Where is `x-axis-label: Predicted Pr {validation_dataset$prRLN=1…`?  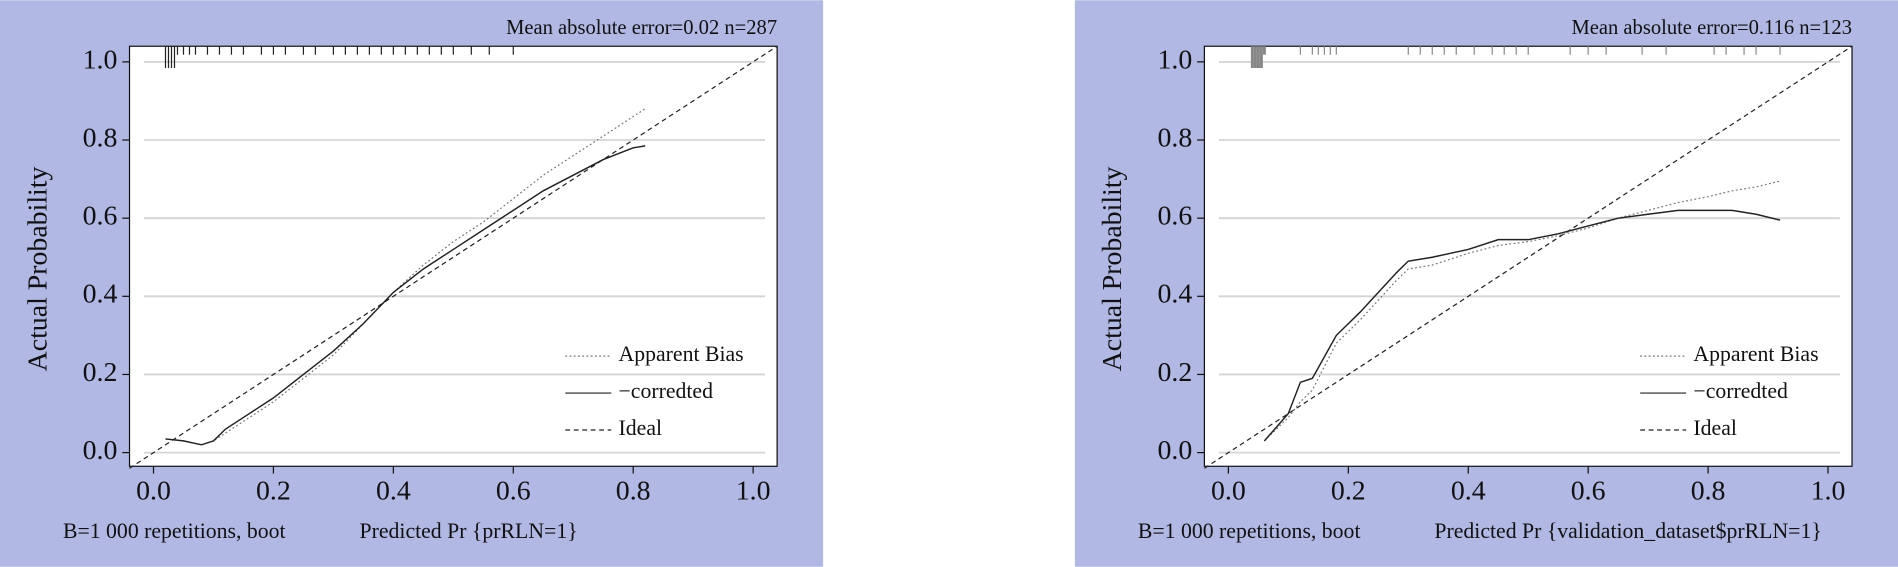
x-axis-label: Predicted Pr {validation_dataset$prRLN=1… is located at coordinates (1627, 531).